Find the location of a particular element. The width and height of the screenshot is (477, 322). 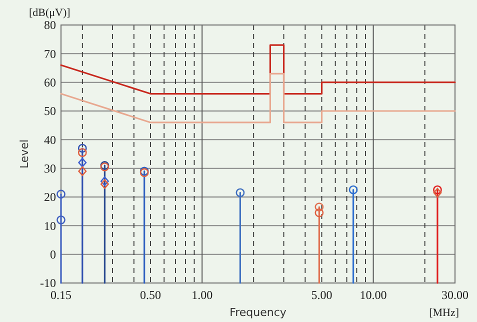

y-tick-label: 10 is located at coordinates (50, 225).